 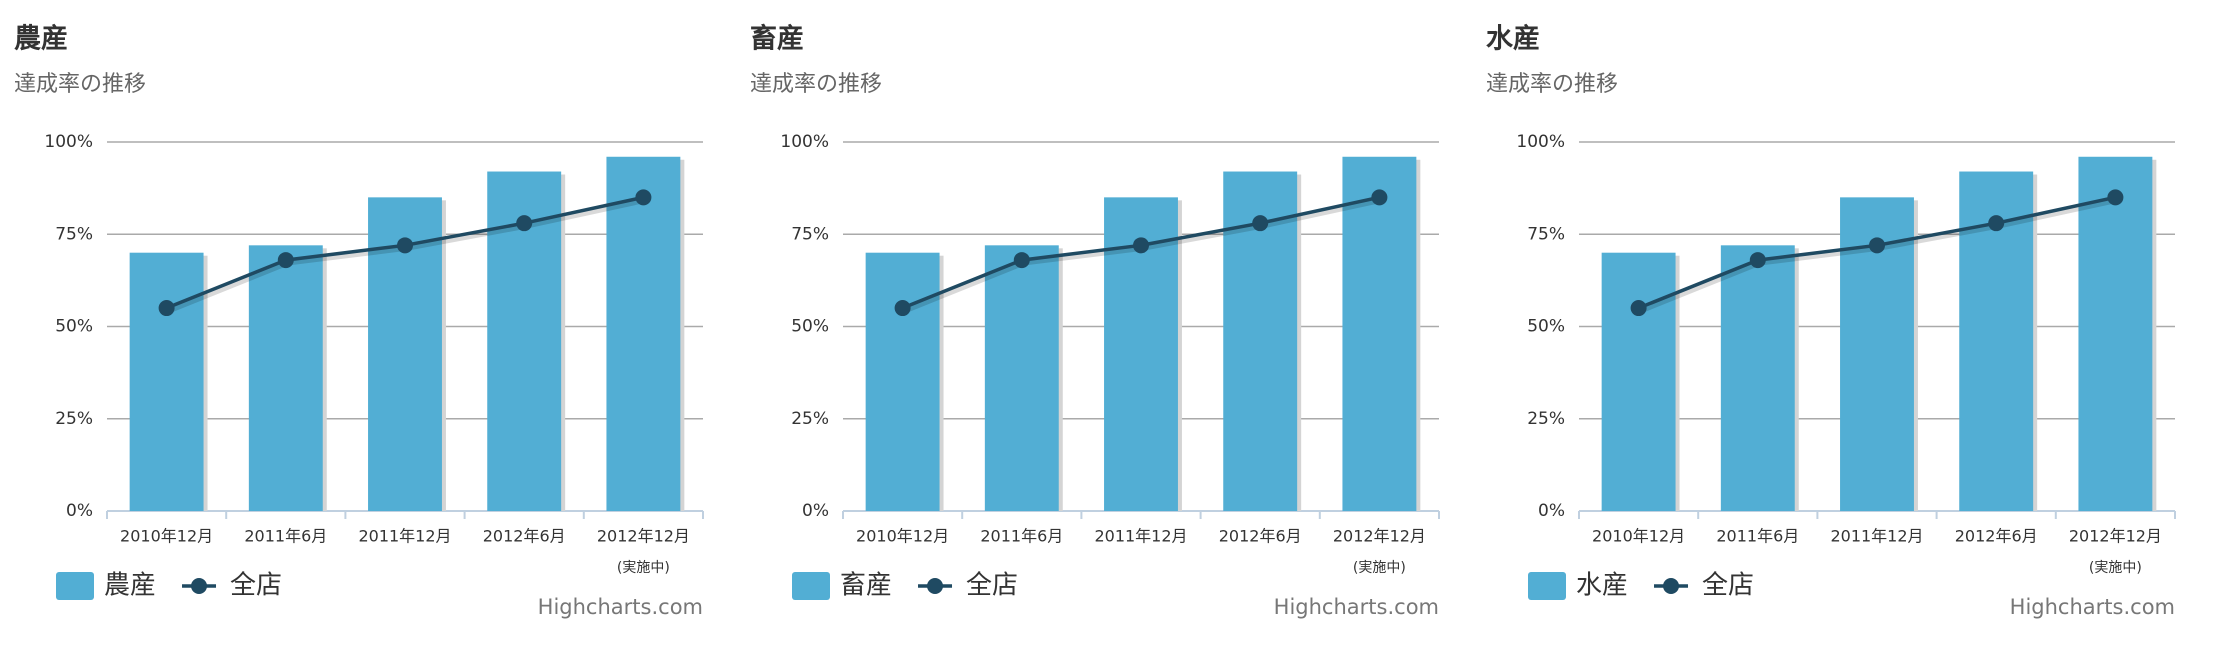 I want to click on chart-title: 水産, so click(x=1513, y=39).